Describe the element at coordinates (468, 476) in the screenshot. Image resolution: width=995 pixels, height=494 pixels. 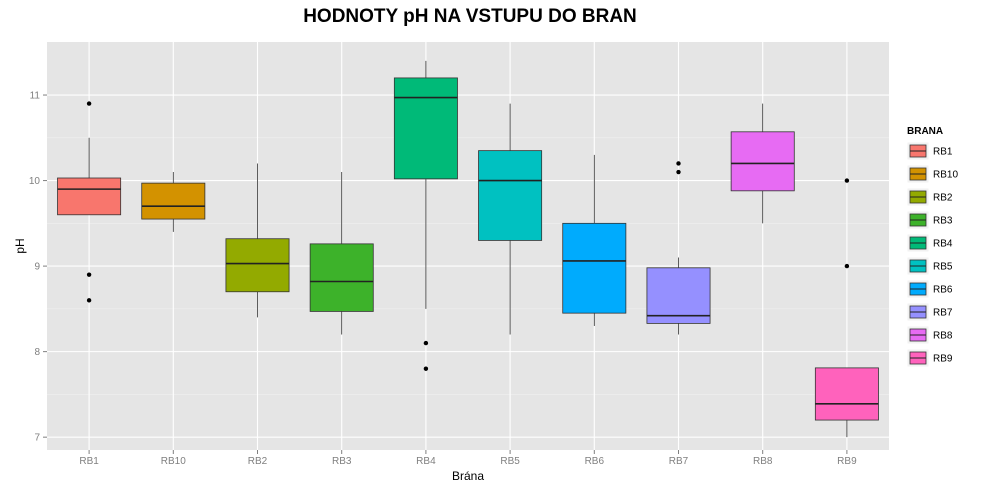
I see `x-axis-title: Brána` at that location.